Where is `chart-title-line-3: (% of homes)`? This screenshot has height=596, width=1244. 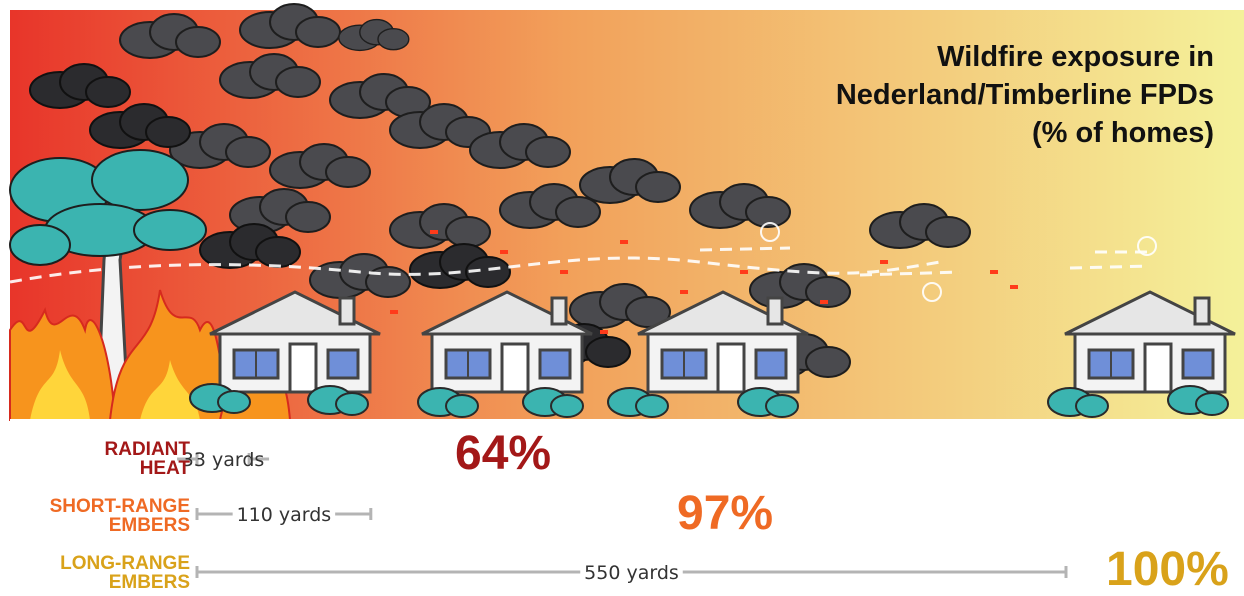 chart-title-line-3: (% of homes) is located at coordinates (1122, 133).